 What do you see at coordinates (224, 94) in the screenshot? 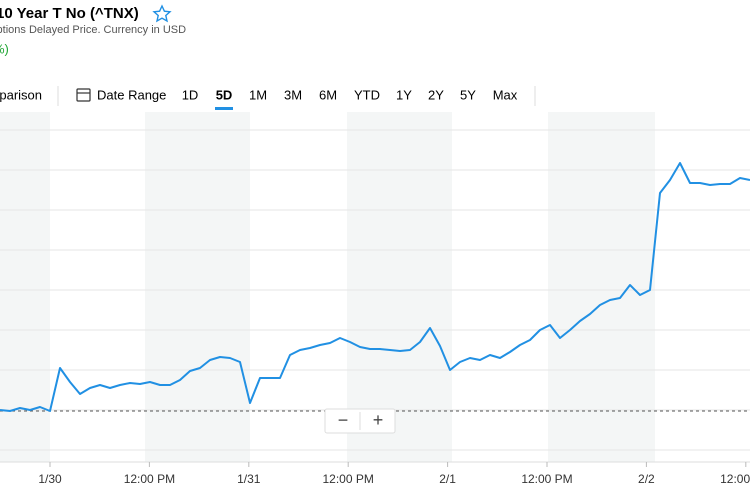
I see `range-button: 5D` at bounding box center [224, 94].